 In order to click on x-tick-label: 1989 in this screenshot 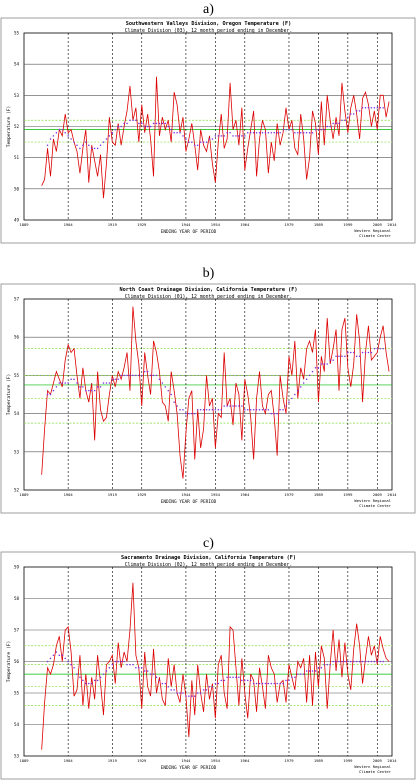, I will do `click(319, 760)`.